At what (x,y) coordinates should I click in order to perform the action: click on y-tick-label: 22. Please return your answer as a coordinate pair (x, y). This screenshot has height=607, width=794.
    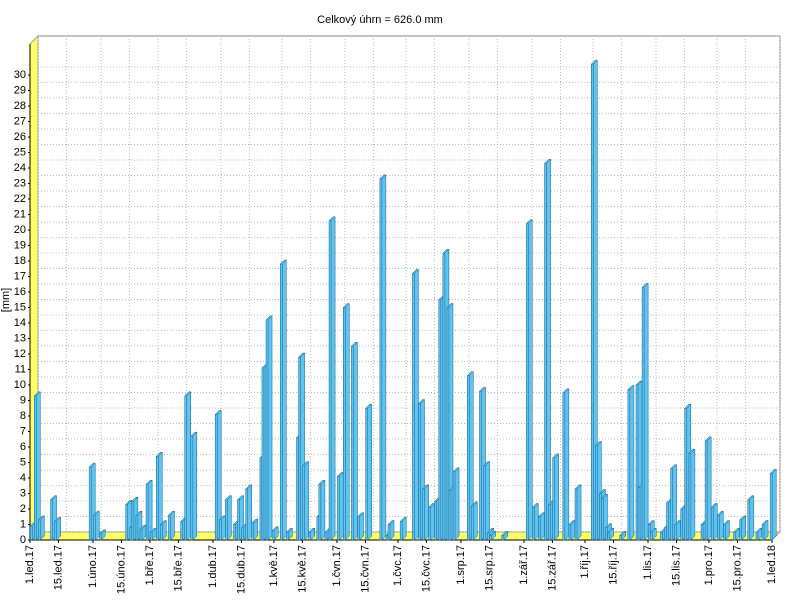
    Looking at the image, I should click on (20, 199).